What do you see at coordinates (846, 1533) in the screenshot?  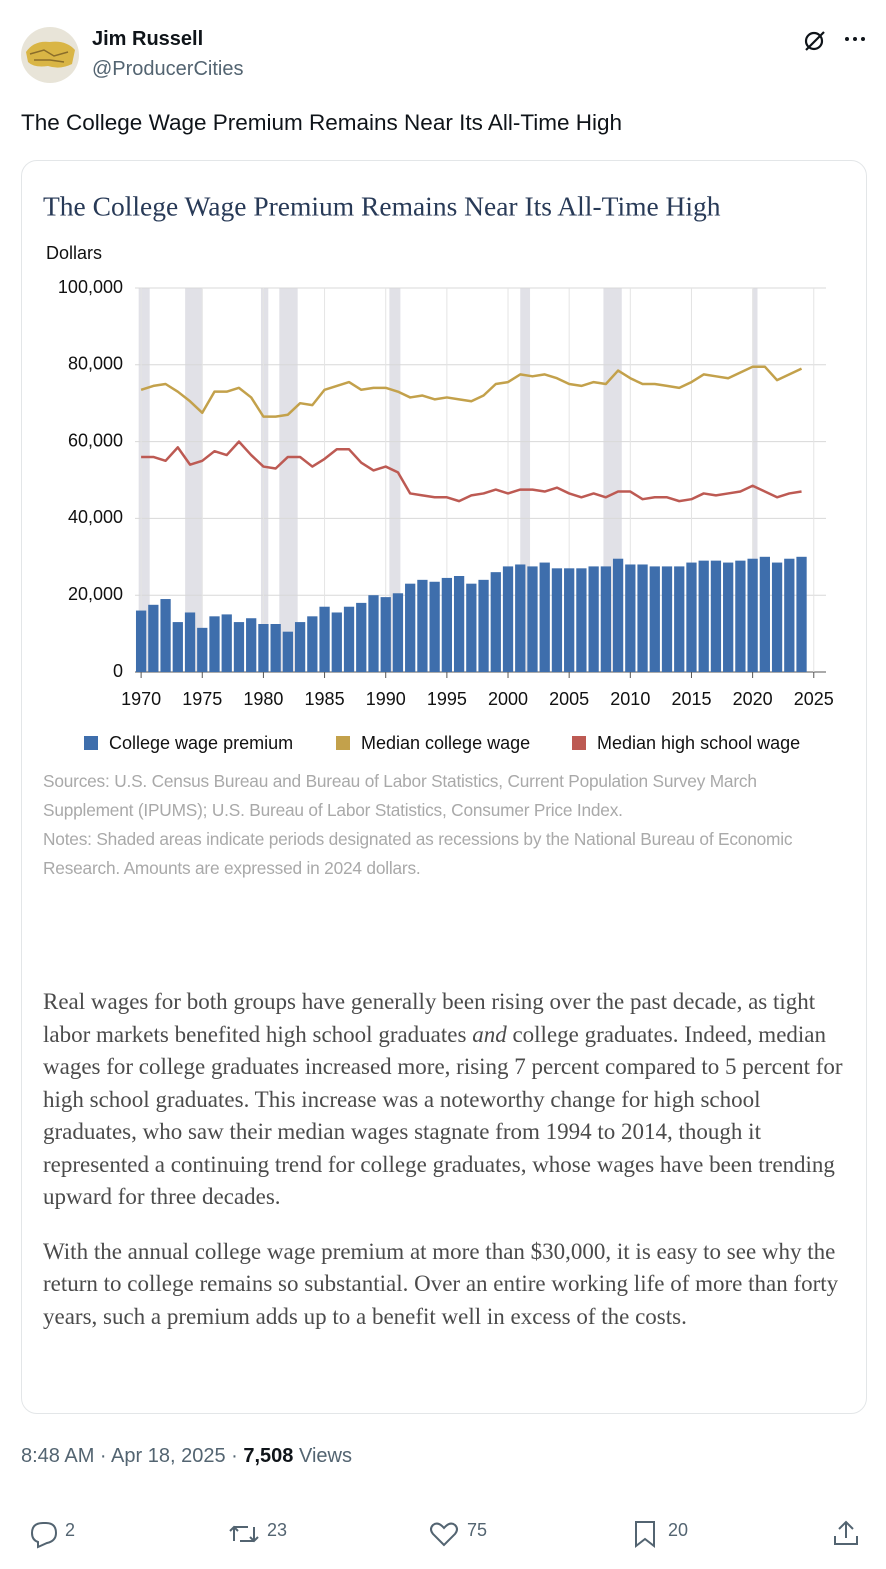 I see `share-icon` at bounding box center [846, 1533].